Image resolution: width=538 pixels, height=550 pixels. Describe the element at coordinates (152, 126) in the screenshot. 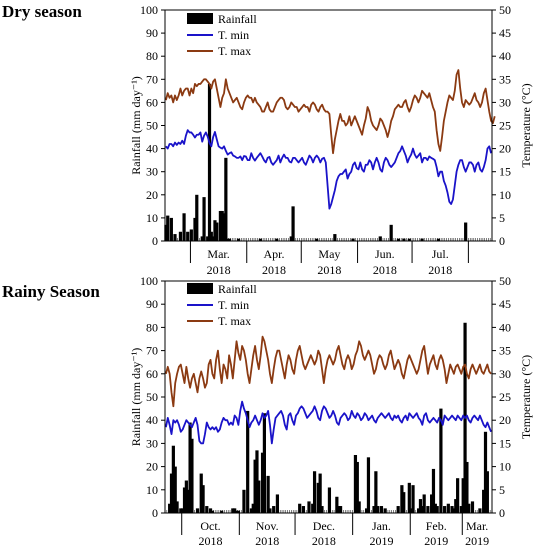

I see `left-tick-label: 50` at that location.